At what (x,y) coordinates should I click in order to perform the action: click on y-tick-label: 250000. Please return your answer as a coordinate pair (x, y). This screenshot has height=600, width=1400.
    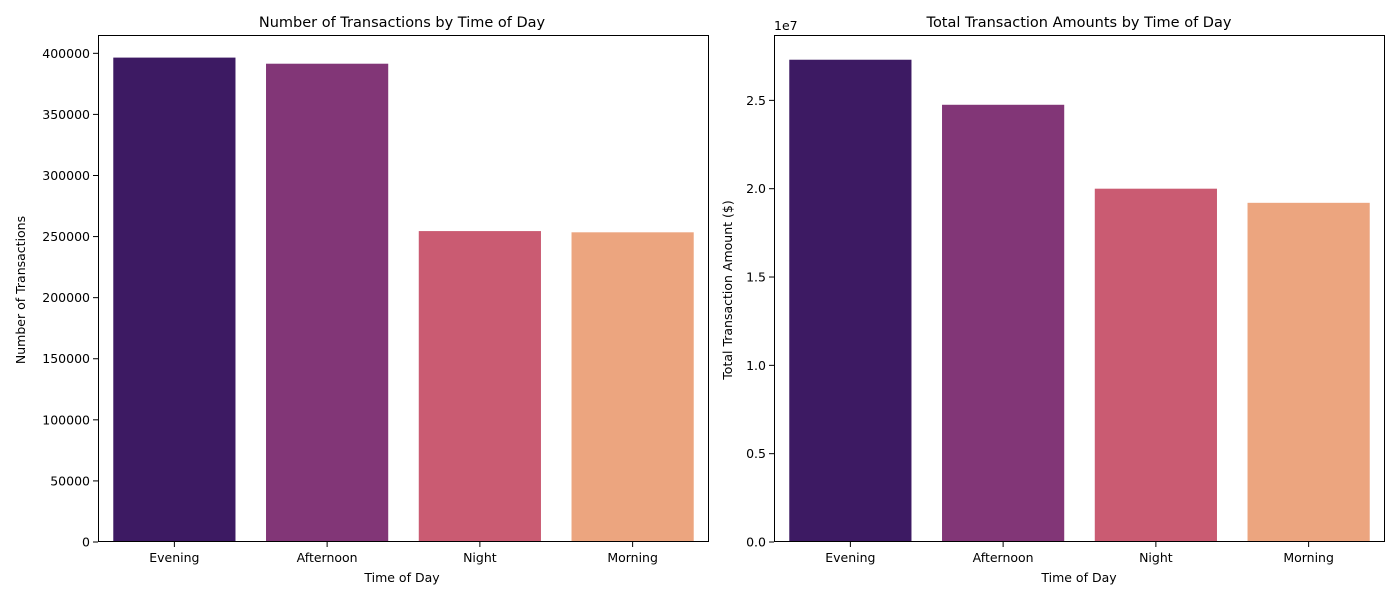
    Looking at the image, I should click on (66, 236).